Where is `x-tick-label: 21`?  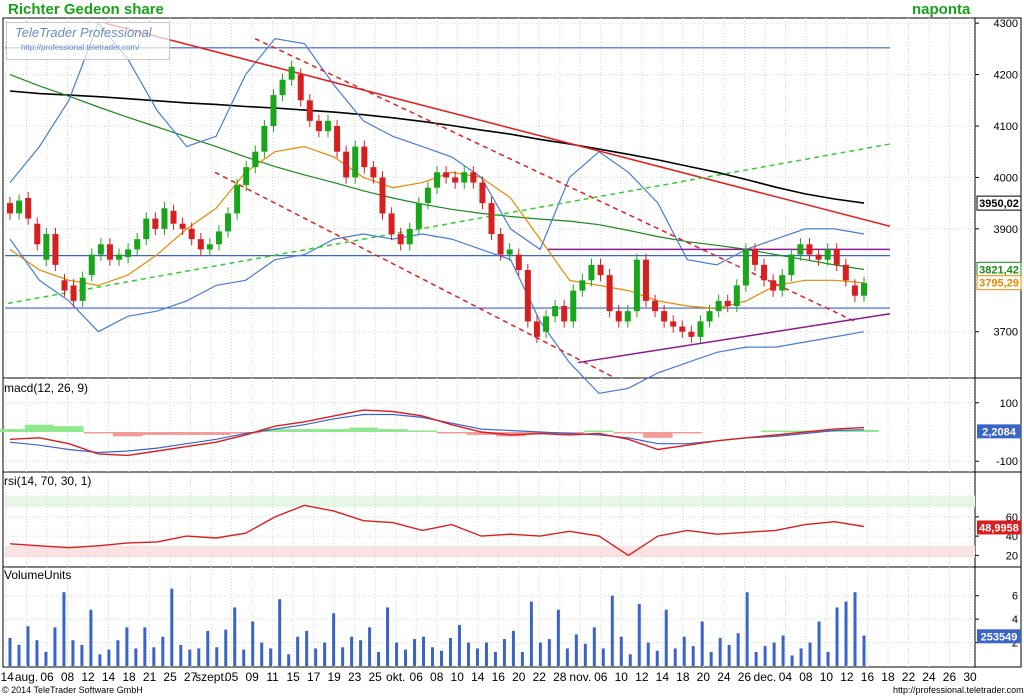 x-tick-label: 21 is located at coordinates (150, 677).